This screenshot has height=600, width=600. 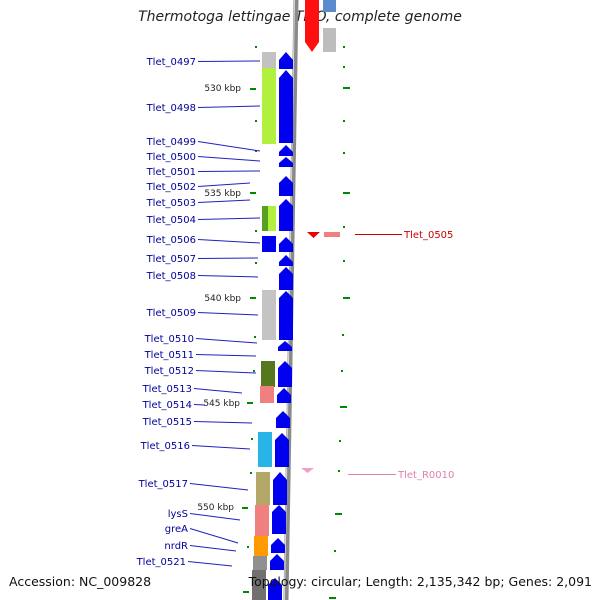 I want to click on accession-label: Accession: NC_009828, so click(x=80, y=581).